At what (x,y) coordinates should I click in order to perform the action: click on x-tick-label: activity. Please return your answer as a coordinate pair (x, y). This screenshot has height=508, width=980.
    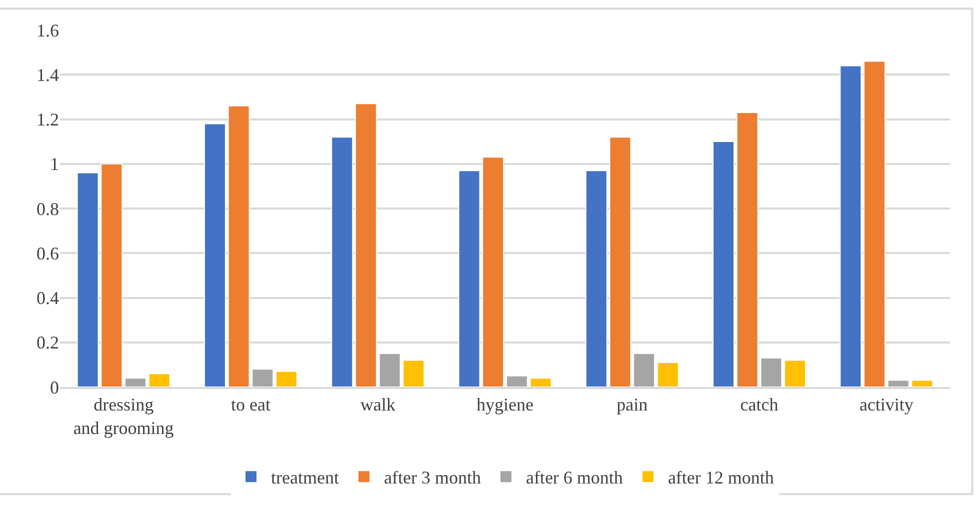
    Looking at the image, I should click on (886, 404).